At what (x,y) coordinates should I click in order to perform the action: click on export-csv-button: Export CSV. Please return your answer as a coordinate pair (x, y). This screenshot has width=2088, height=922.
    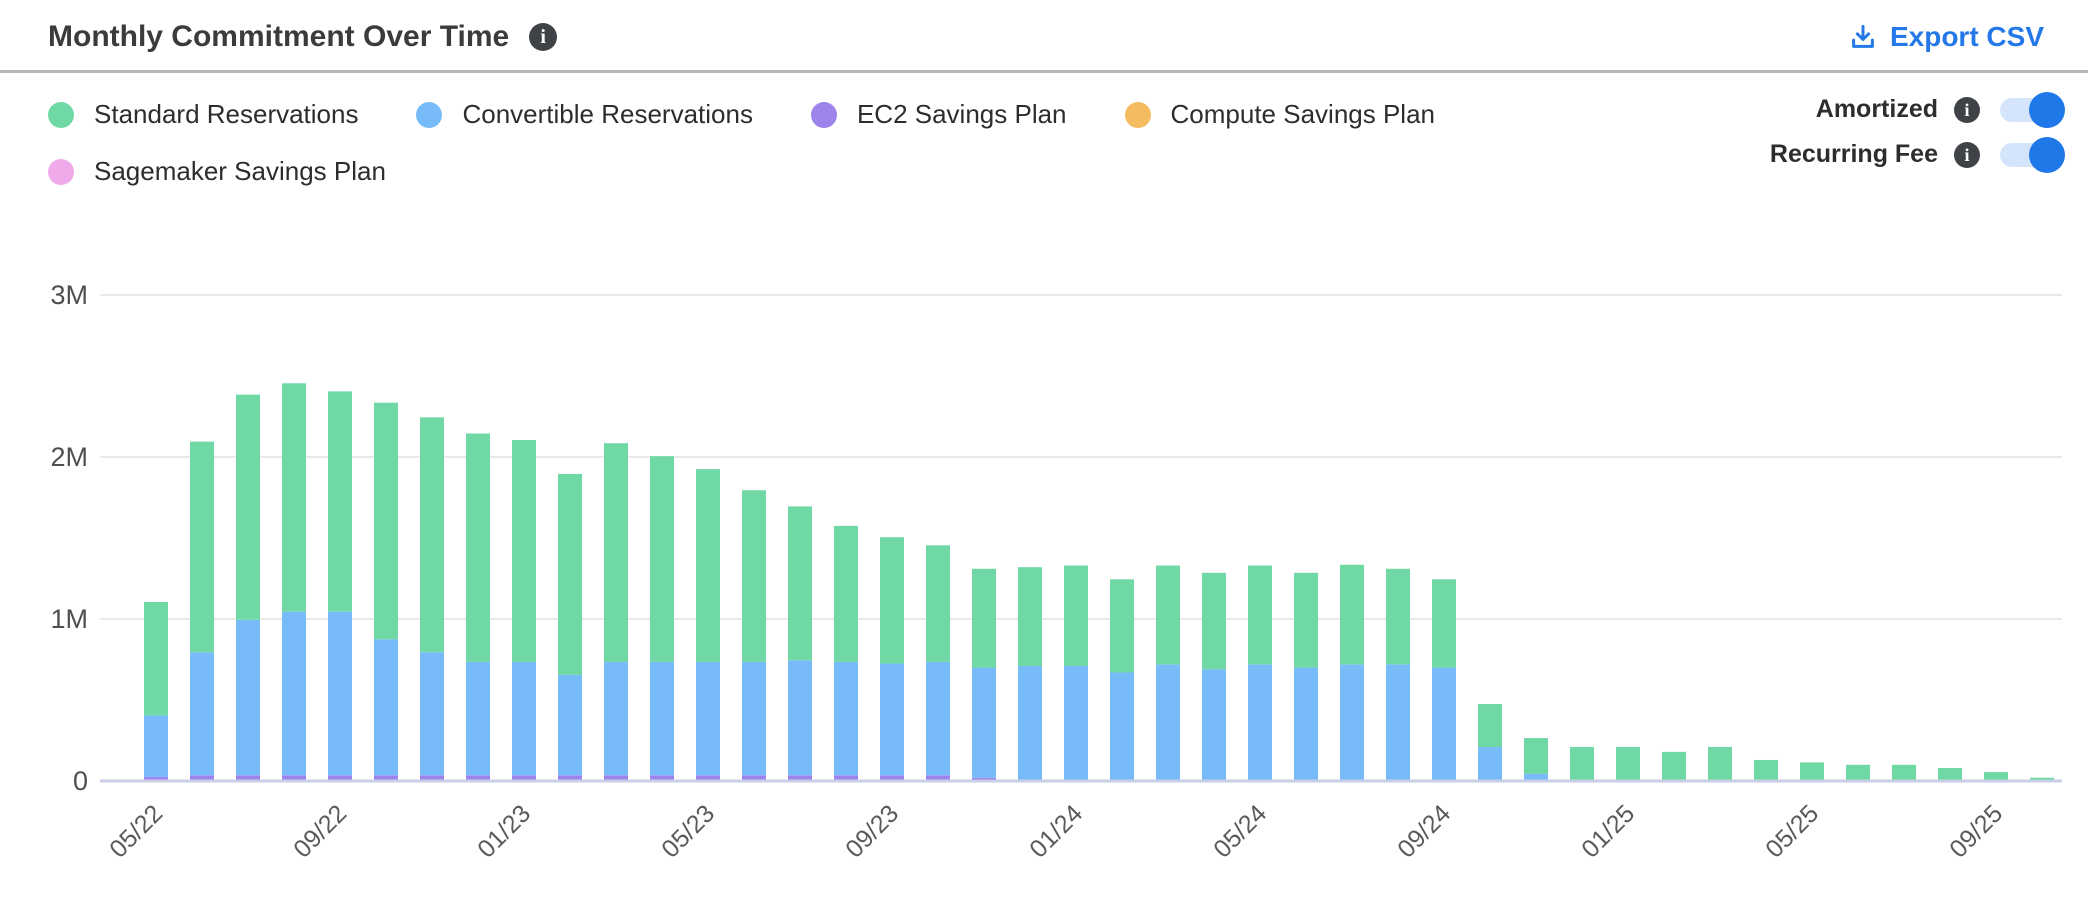
    Looking at the image, I should click on (1946, 37).